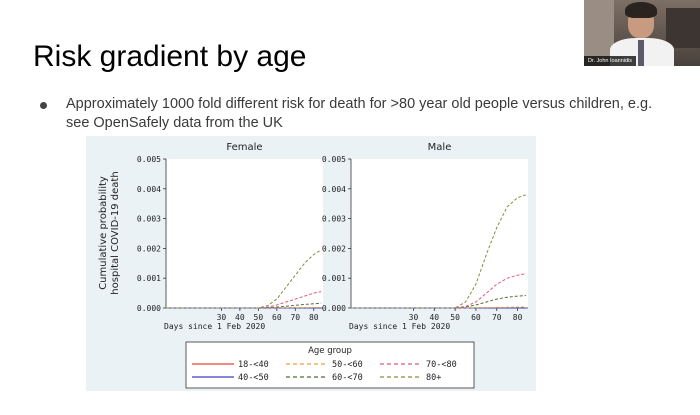 The image size is (700, 415). Describe the element at coordinates (610, 61) in the screenshot. I see `webcam-nameplate: Dr. John Ioannidis` at that location.